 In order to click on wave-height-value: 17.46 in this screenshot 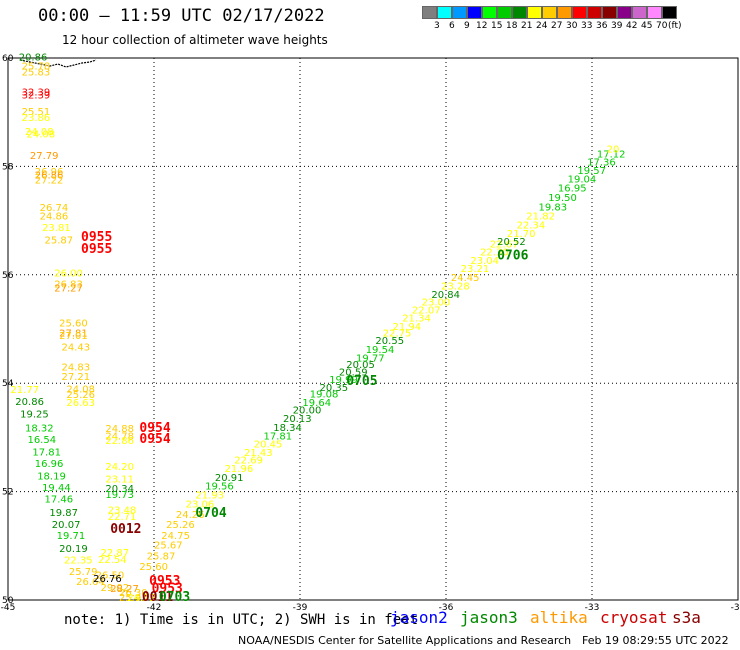, I will do `click(59, 499)`.